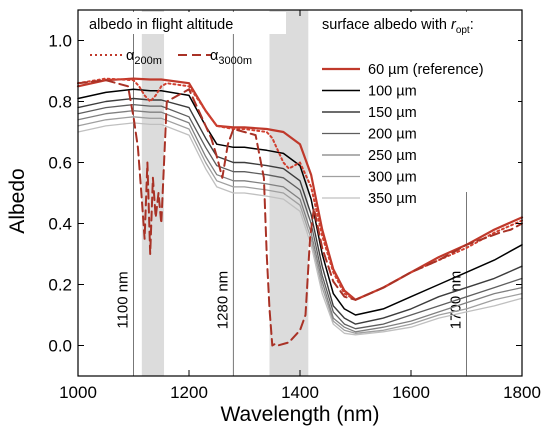  Describe the element at coordinates (123, 299) in the screenshot. I see `vline-label-0: 1100 nm` at that location.